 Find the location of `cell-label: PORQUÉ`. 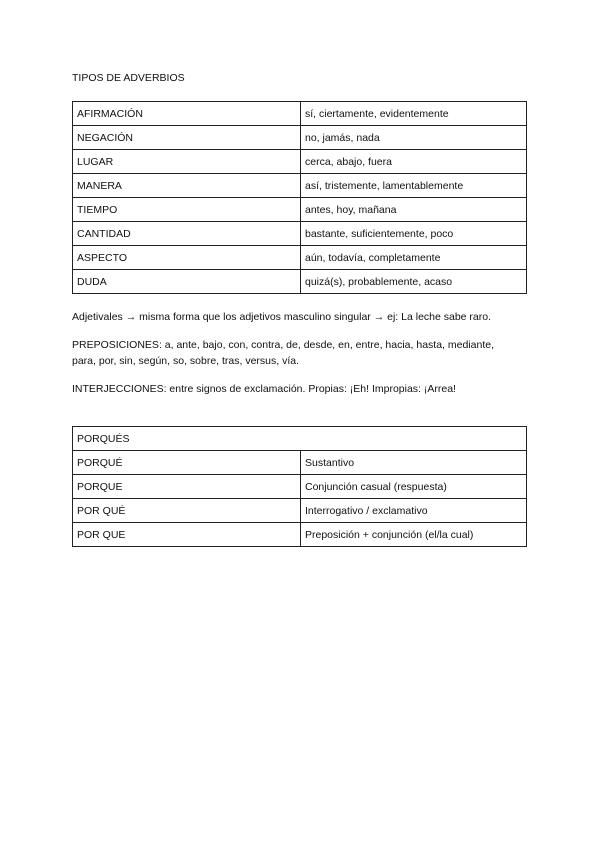

cell-label: PORQUÉ is located at coordinates (186, 462).